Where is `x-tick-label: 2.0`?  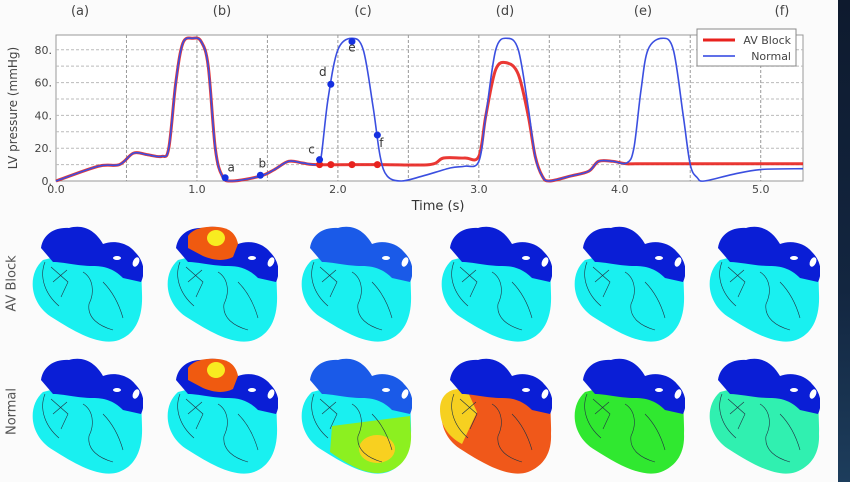 x-tick-label: 2.0 is located at coordinates (338, 189).